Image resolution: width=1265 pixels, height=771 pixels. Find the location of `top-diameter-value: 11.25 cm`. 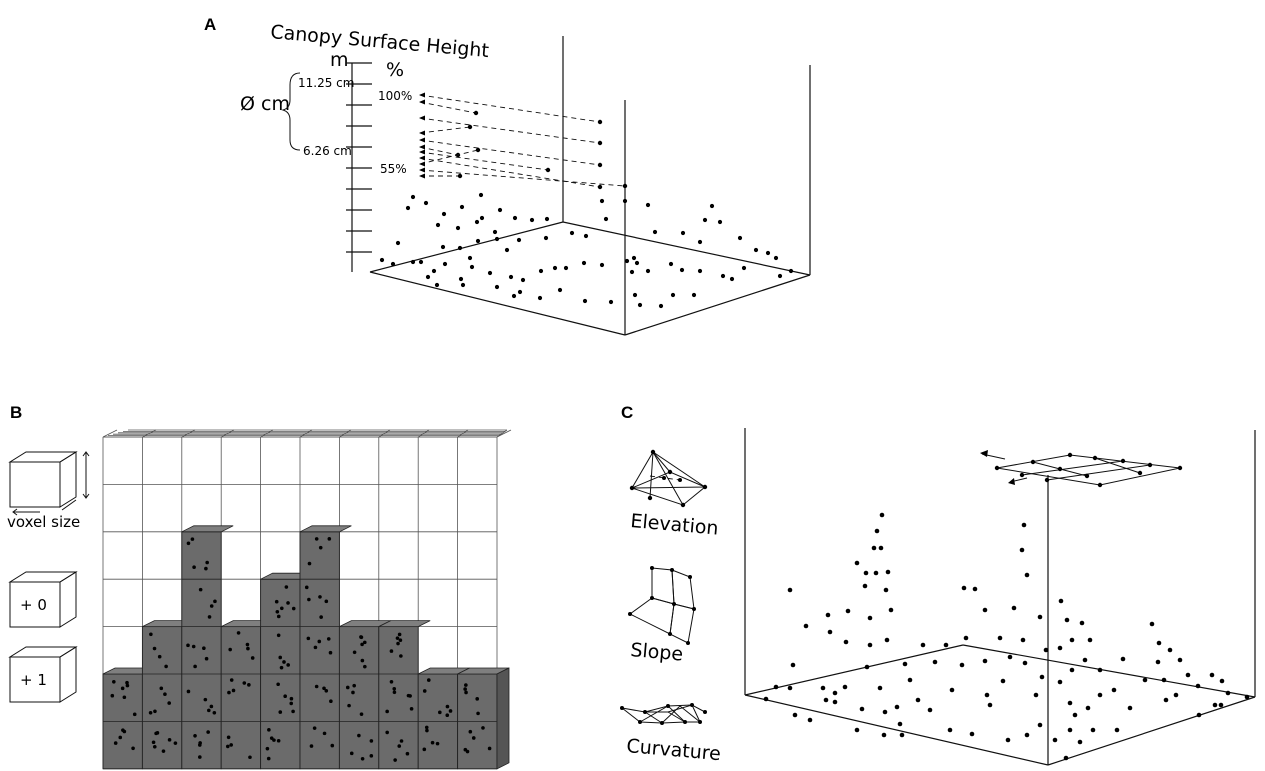

top-diameter-value: 11.25 cm is located at coordinates (326, 83).